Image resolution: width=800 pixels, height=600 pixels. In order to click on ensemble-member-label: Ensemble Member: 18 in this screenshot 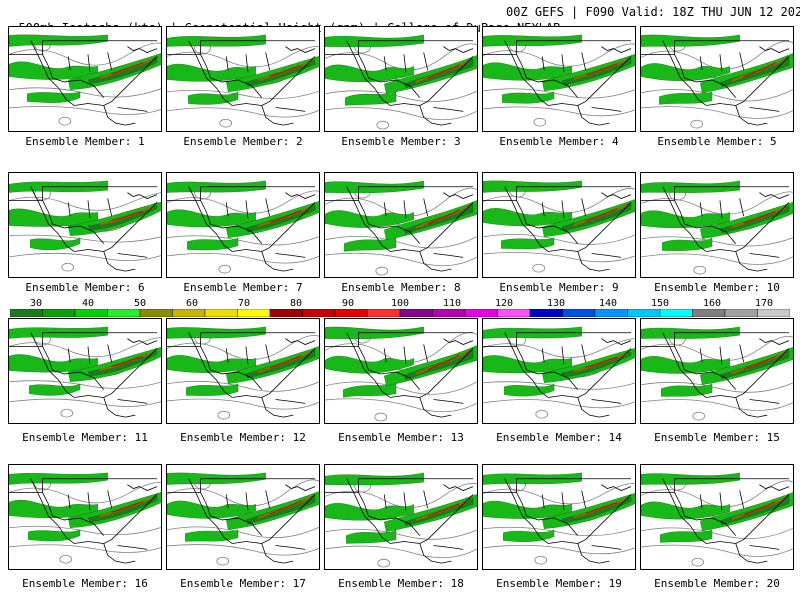, I will do `click(401, 583)`.